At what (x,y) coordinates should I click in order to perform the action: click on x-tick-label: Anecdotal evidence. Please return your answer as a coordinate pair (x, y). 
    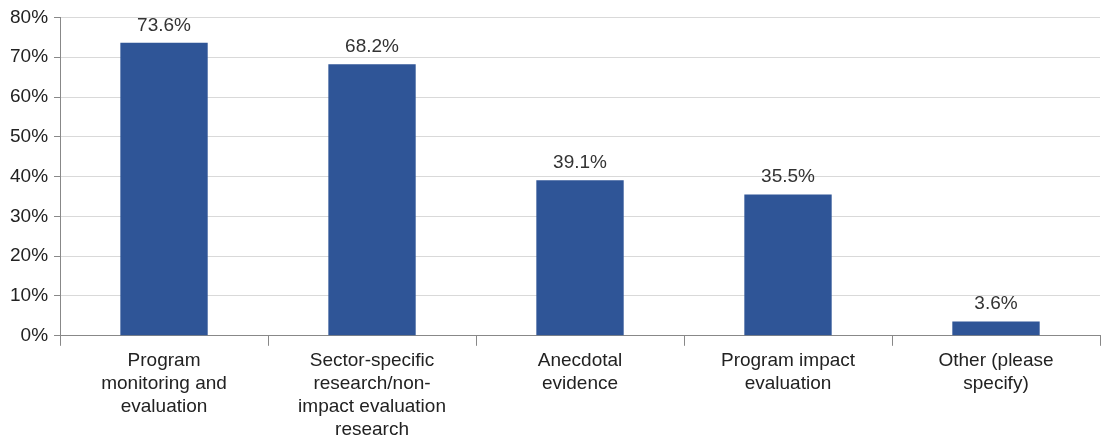
    Looking at the image, I should click on (580, 371).